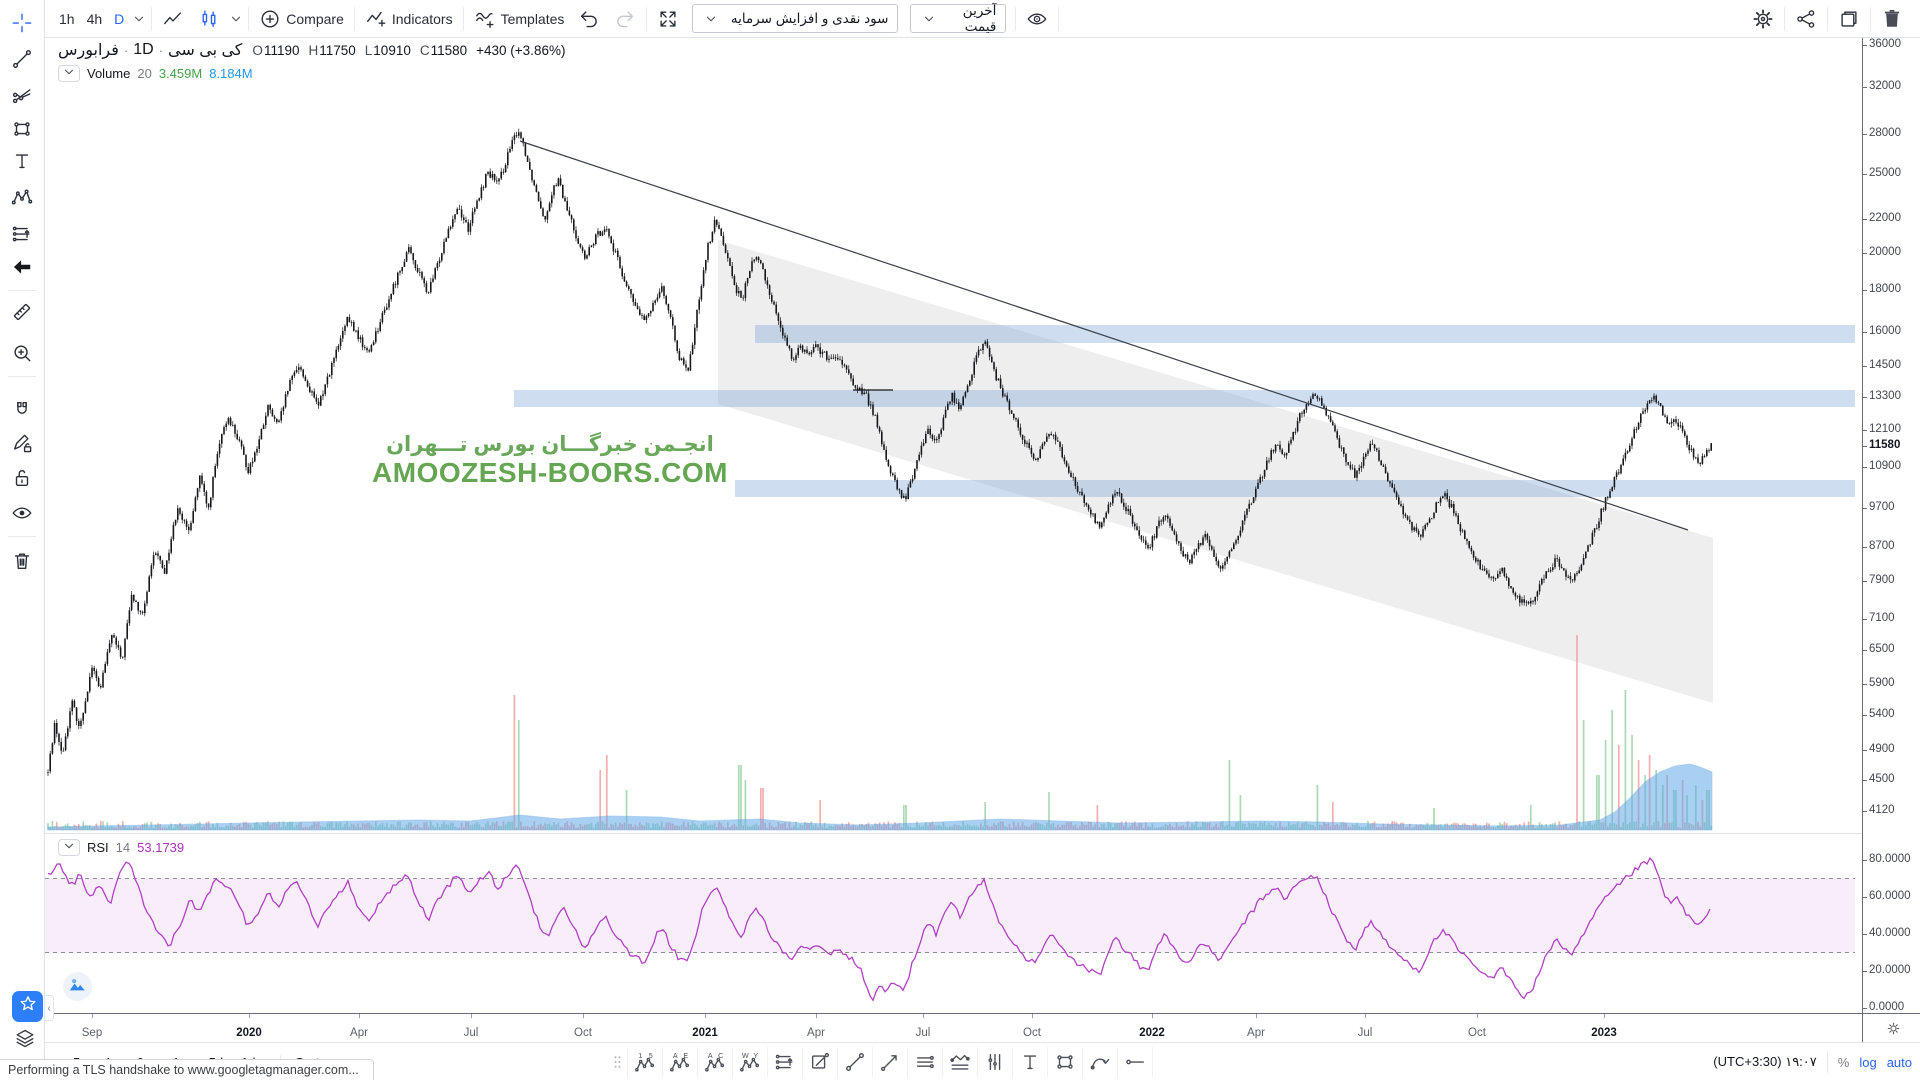  Describe the element at coordinates (119, 19) in the screenshot. I see `timeframe-1d-button: D` at that location.